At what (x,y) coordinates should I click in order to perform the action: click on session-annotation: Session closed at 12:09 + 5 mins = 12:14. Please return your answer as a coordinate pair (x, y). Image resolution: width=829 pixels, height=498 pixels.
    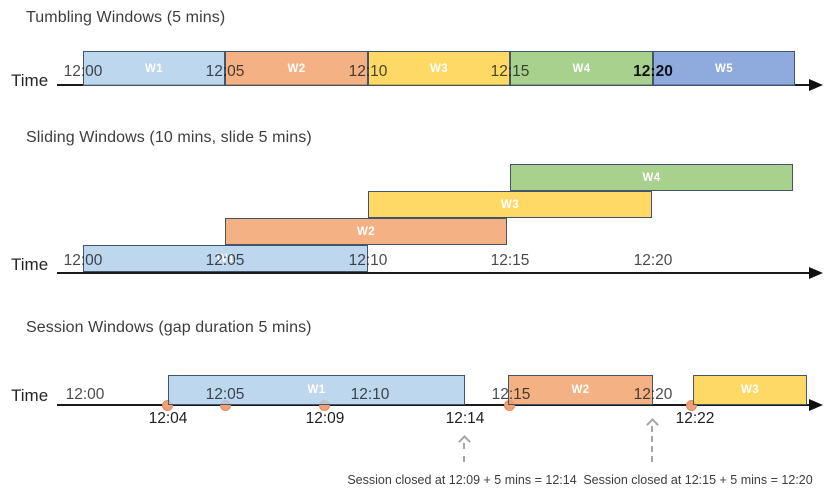
    Looking at the image, I should click on (462, 480).